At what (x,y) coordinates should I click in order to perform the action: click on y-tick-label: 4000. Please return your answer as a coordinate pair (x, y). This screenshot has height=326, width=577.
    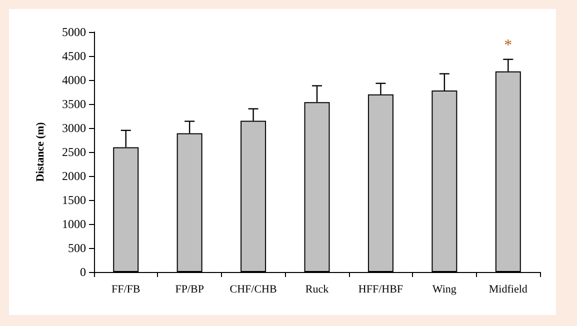
    Looking at the image, I should click on (74, 80).